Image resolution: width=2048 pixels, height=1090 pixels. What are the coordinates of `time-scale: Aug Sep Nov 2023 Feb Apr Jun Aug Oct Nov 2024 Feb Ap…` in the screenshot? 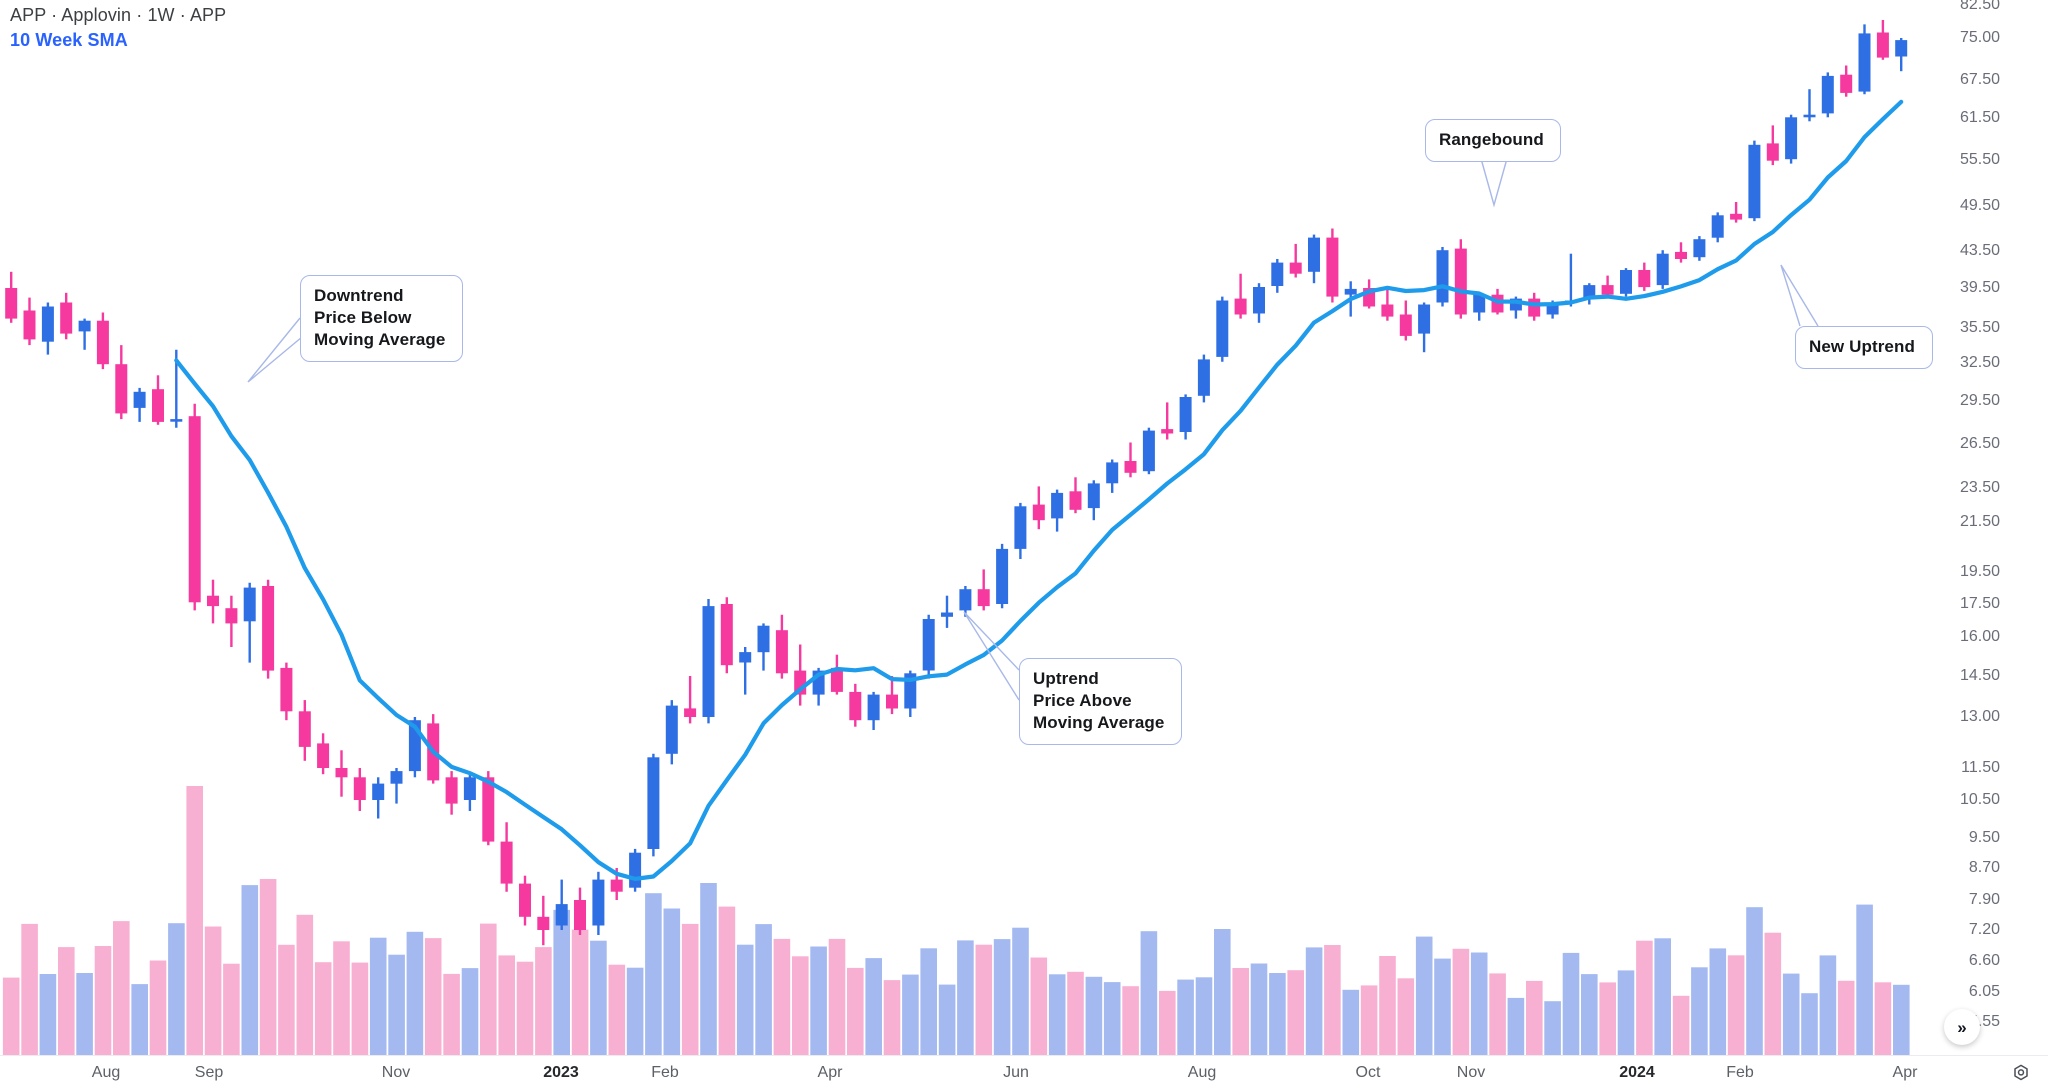 It's located at (1024, 1072).